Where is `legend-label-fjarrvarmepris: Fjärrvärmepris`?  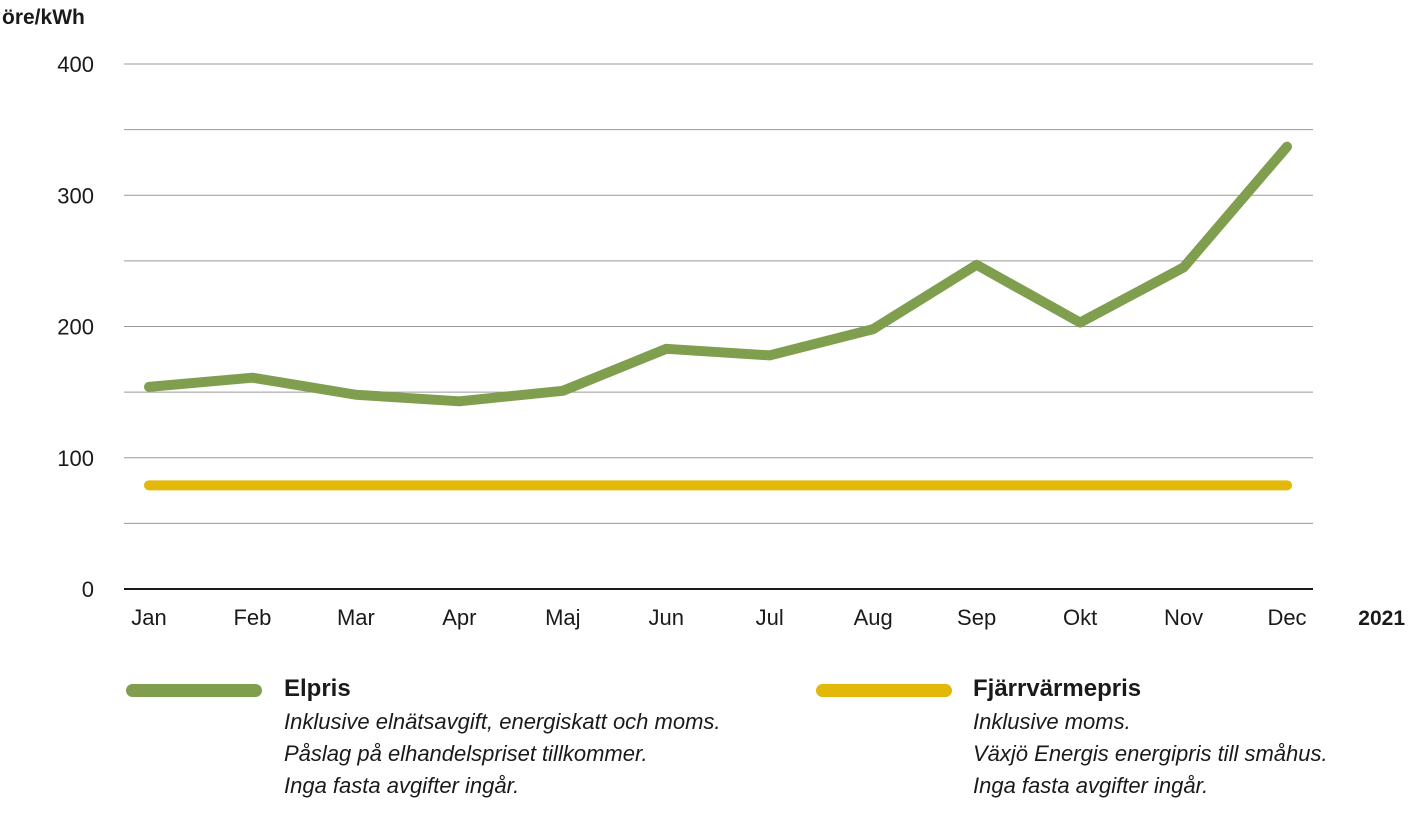
legend-label-fjarrvarmepris: Fjärrvärmepris is located at coordinates (1057, 688).